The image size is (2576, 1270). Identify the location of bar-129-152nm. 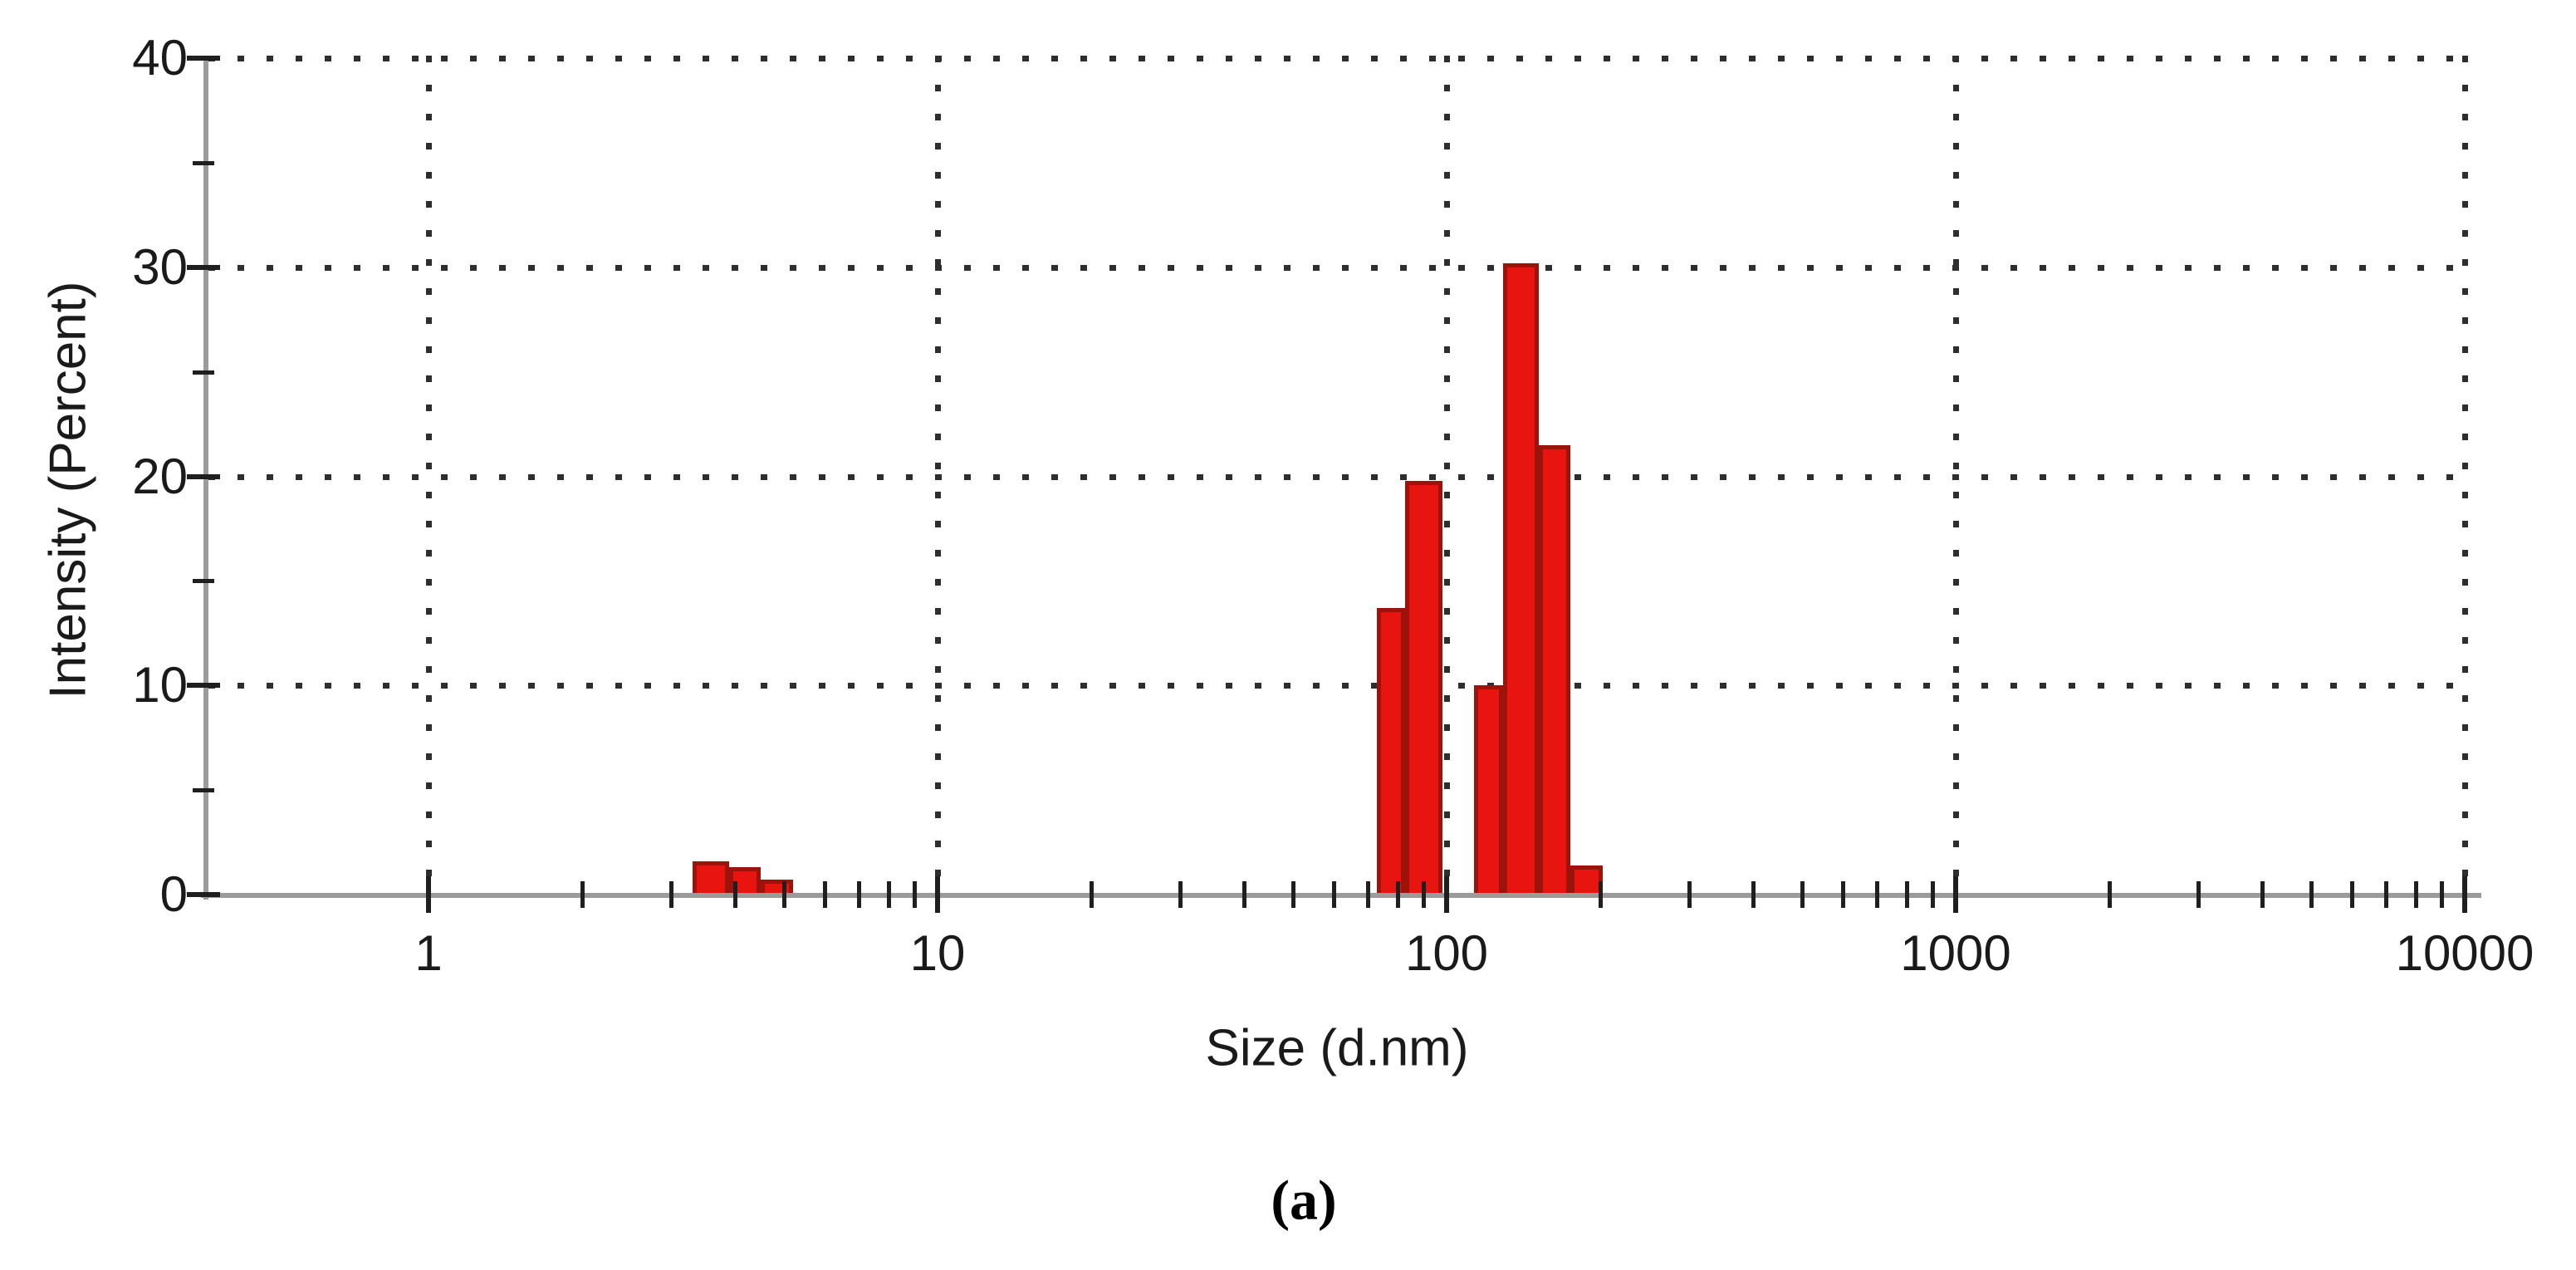
(1521, 579).